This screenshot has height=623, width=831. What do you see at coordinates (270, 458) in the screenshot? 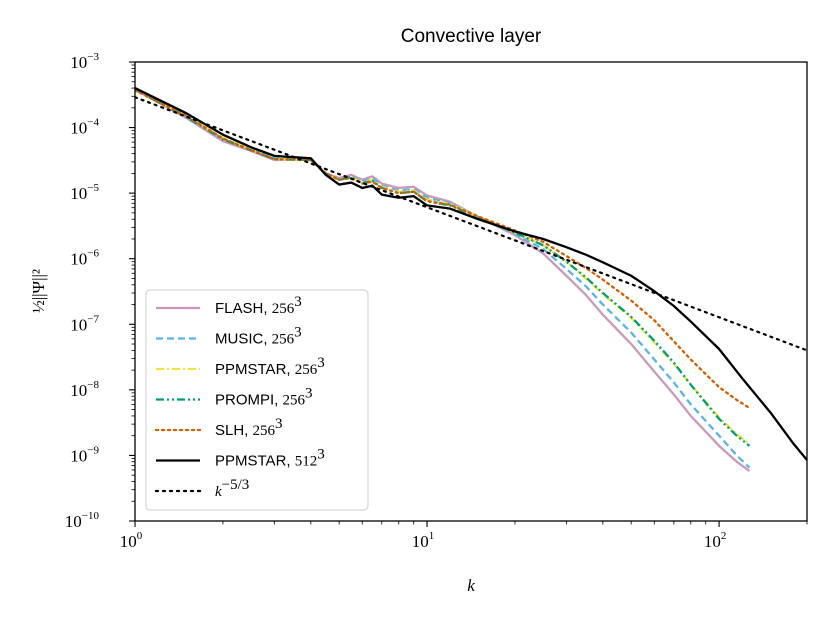
I see `legend-label-5: PPMSTAR, 5123` at bounding box center [270, 458].